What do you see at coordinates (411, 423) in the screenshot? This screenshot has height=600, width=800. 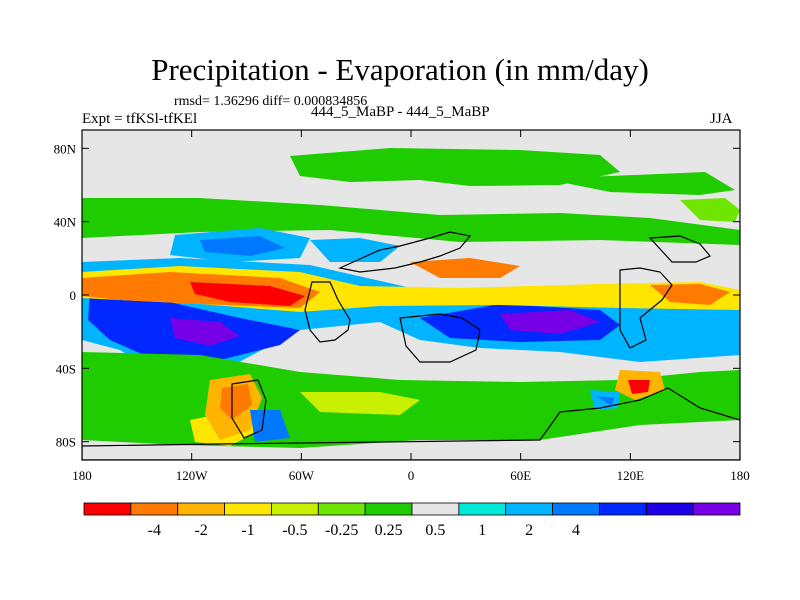 I see `antarctica-outline` at bounding box center [411, 423].